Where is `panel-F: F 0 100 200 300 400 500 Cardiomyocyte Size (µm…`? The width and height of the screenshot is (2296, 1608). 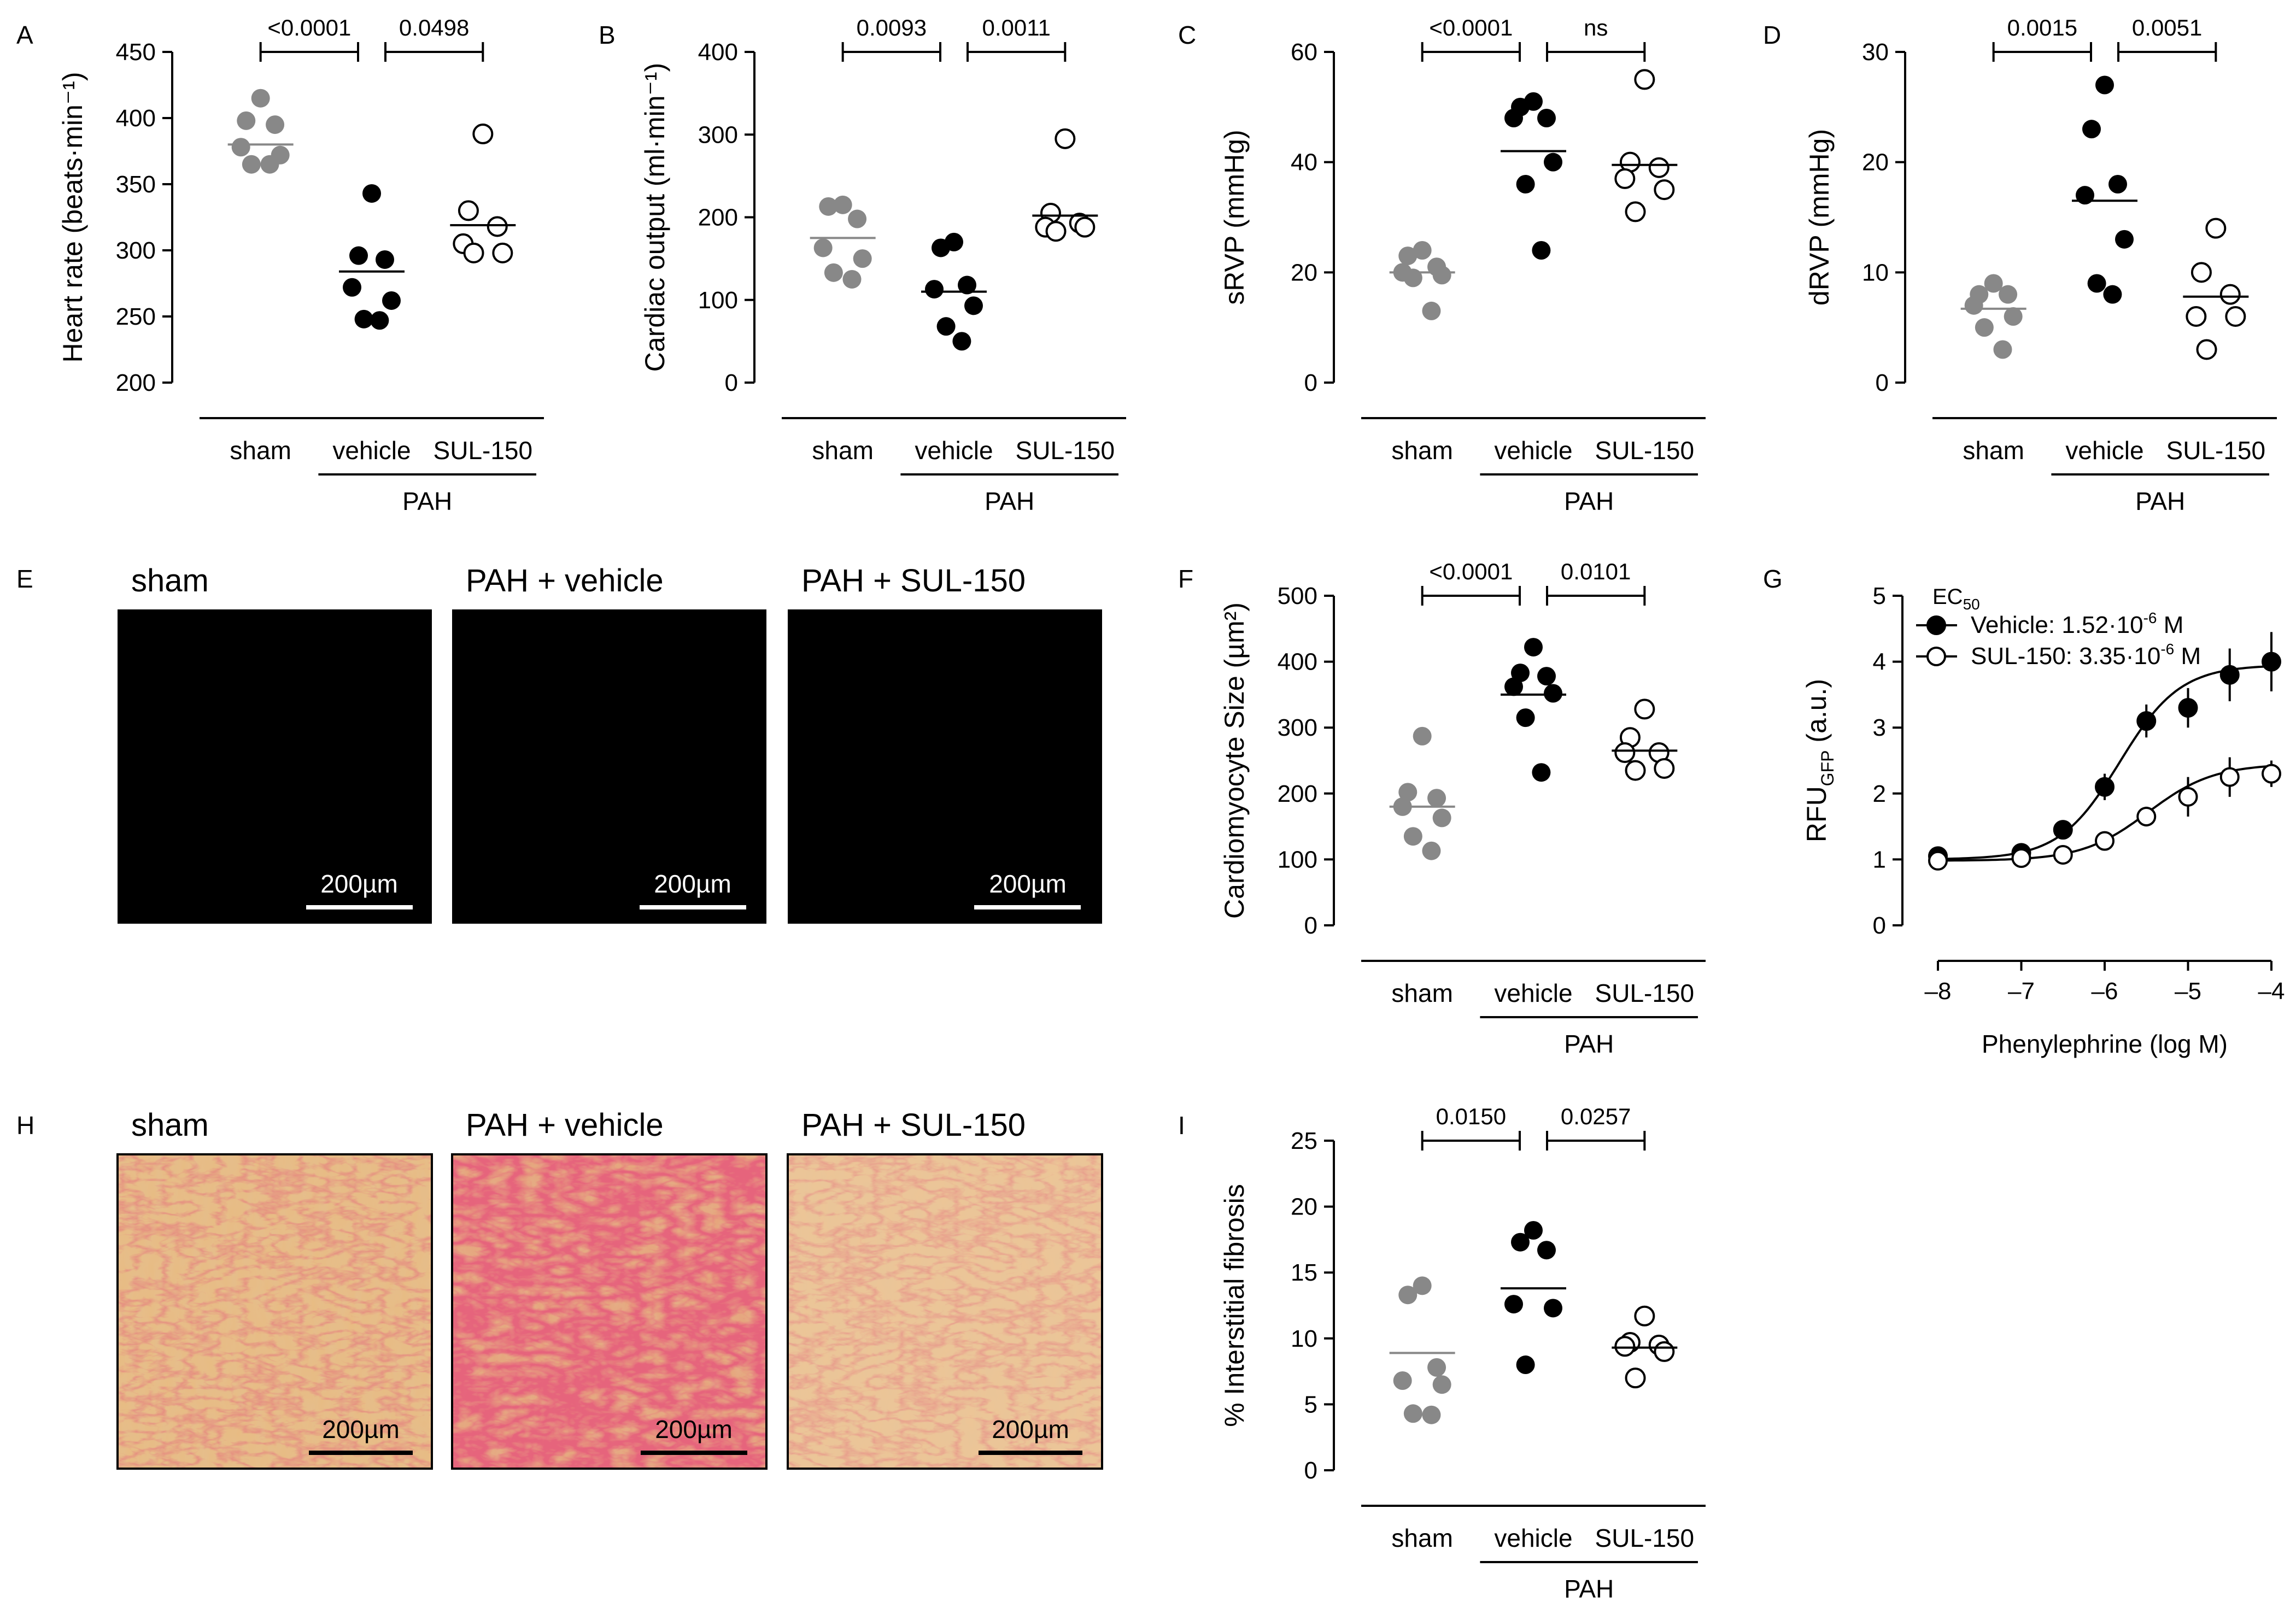
panel-F: F 0 100 200 300 400 500 Cardiomyocyte Size (µm… is located at coordinates (1442, 809).